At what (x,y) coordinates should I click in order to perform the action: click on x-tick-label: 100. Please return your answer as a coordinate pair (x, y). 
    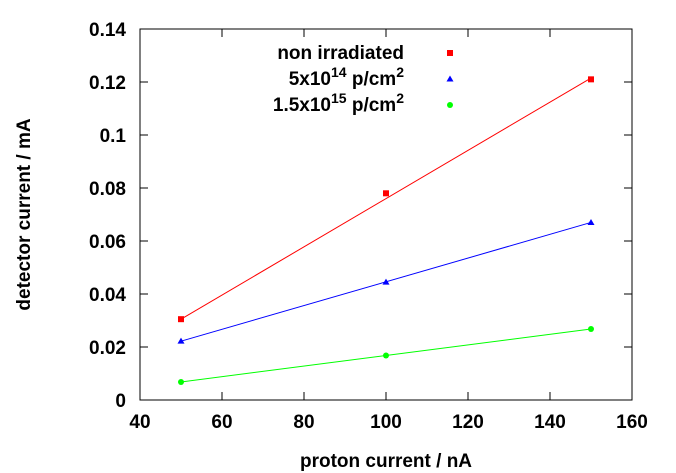
    Looking at the image, I should click on (386, 422).